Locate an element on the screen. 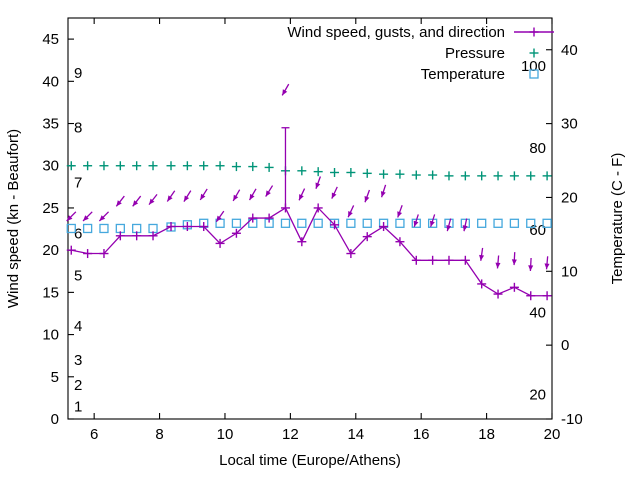 This screenshot has width=640, height=480. x-tick-label: 16 is located at coordinates (421, 434).